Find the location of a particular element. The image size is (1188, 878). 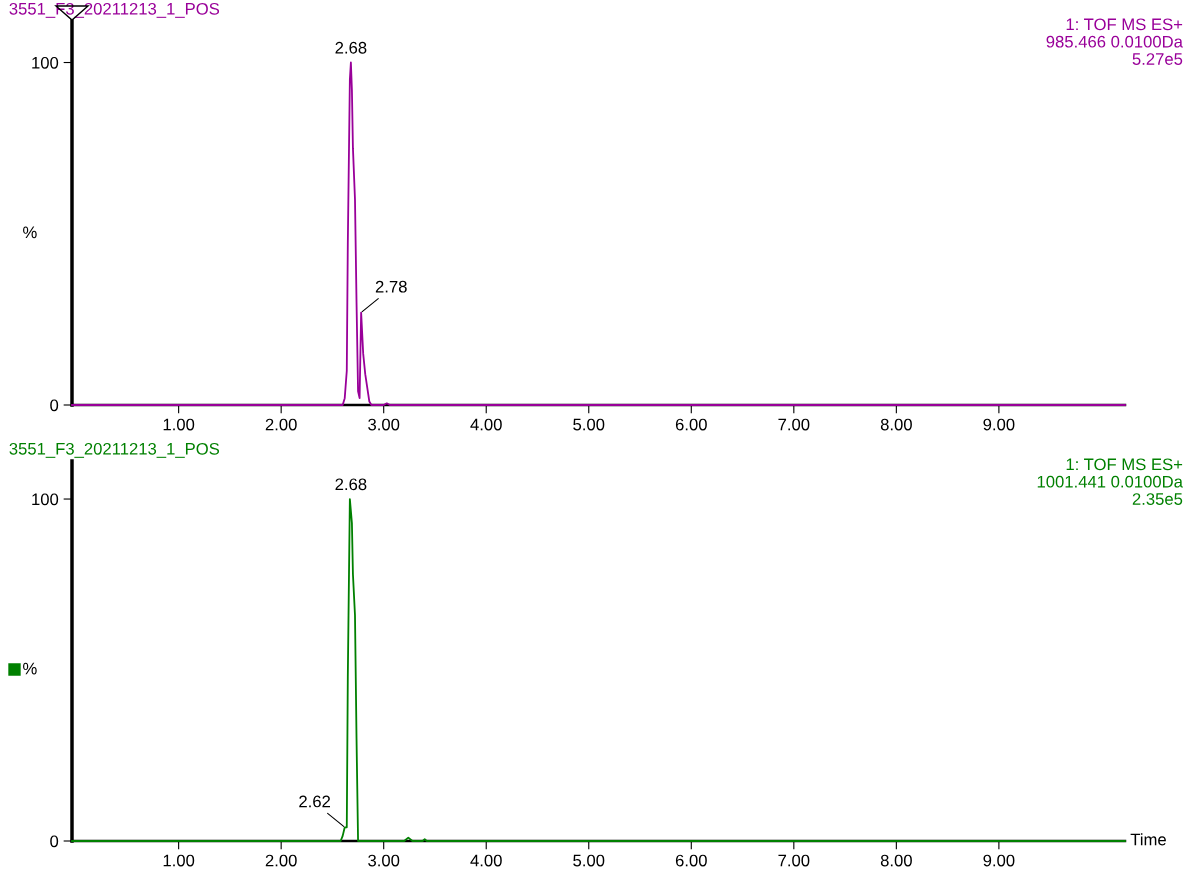

annotation: 2.78 is located at coordinates (391, 286).